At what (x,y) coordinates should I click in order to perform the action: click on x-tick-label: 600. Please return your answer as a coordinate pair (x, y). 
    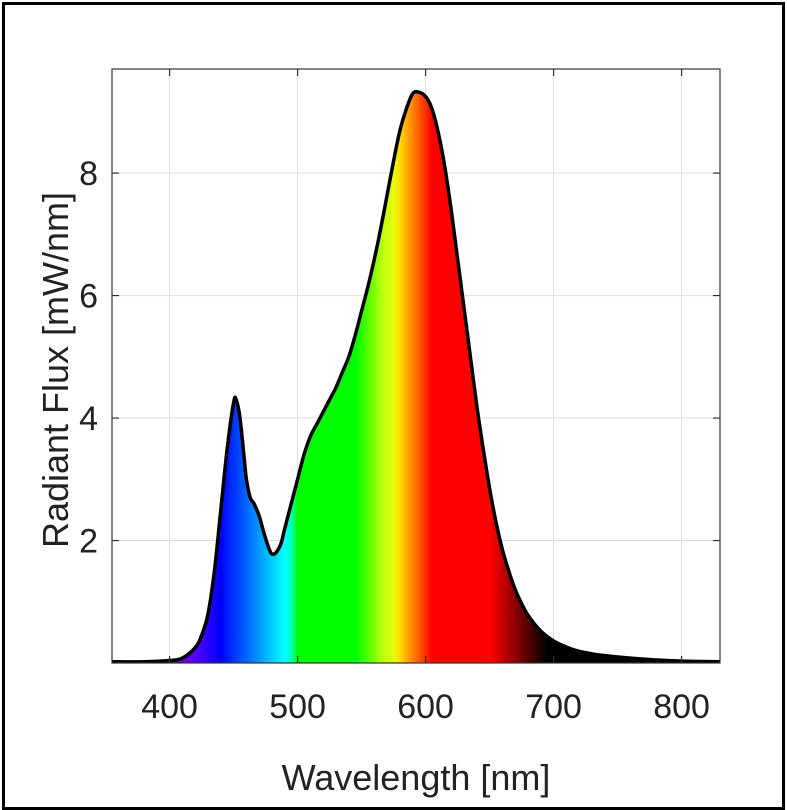
    Looking at the image, I should click on (425, 707).